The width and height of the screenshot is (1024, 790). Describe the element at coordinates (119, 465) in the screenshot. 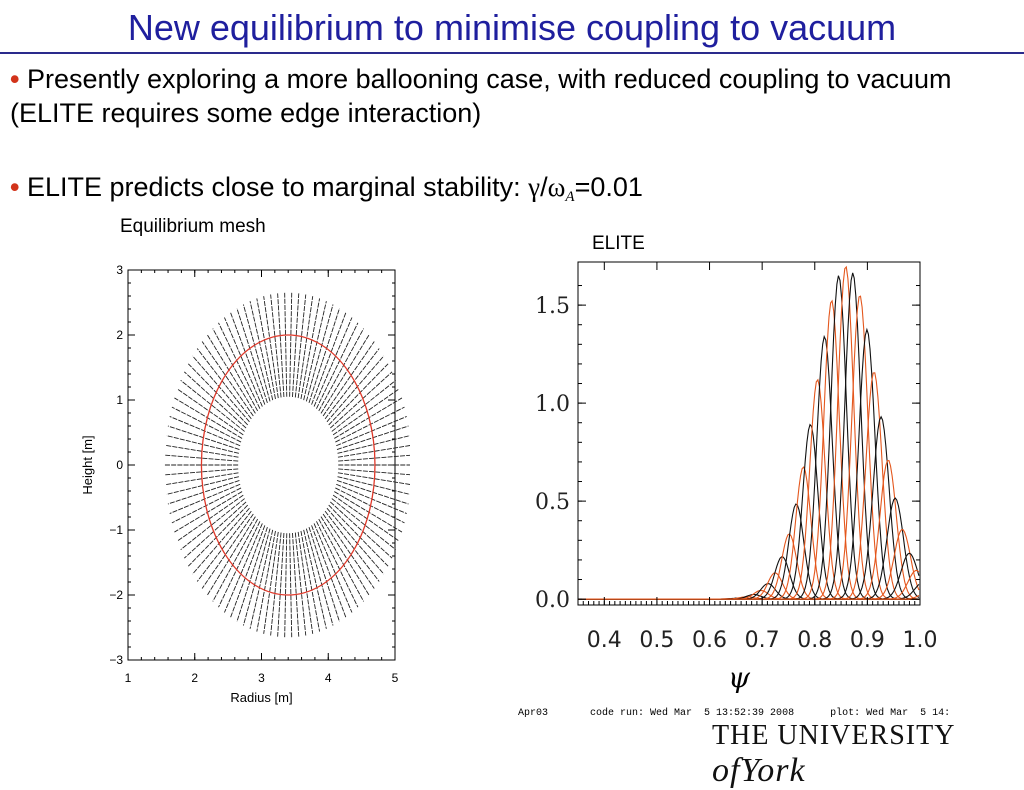

I see `mesh-y-tick-label: 0` at that location.